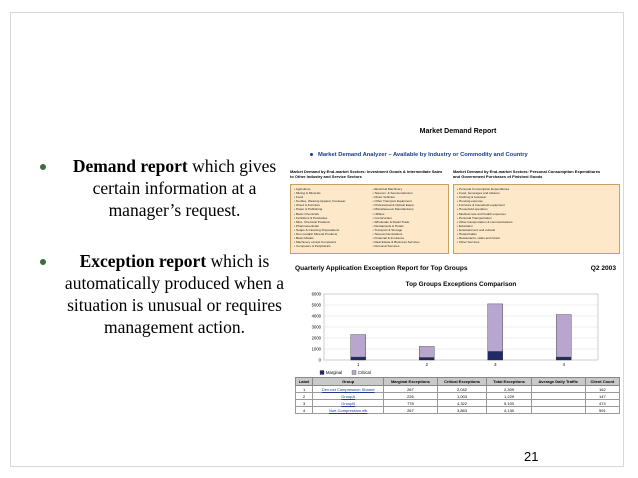  I want to click on table-cell: 4, so click(304, 410).